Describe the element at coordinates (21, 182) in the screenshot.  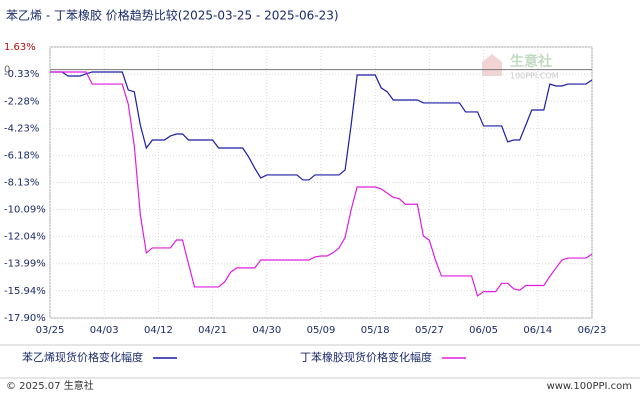
I see `y-tick-label: -8.13%` at that location.